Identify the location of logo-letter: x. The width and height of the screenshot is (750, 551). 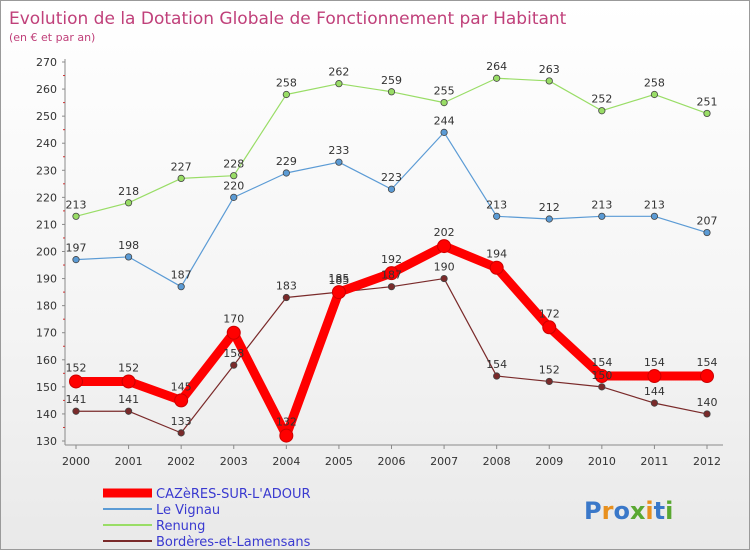
(638, 511).